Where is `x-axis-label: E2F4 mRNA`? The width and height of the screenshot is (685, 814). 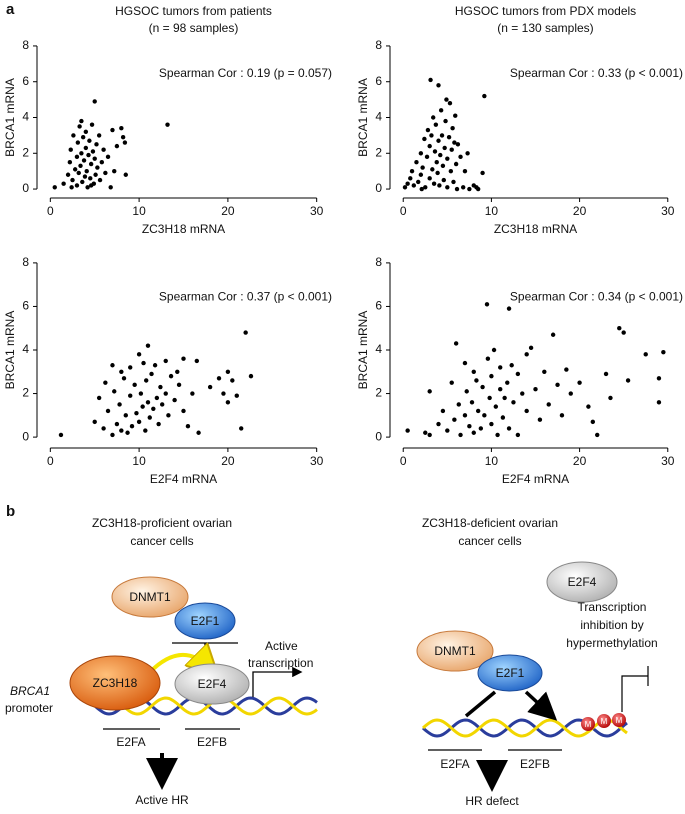
x-axis-label: E2F4 mRNA is located at coordinates (183, 479).